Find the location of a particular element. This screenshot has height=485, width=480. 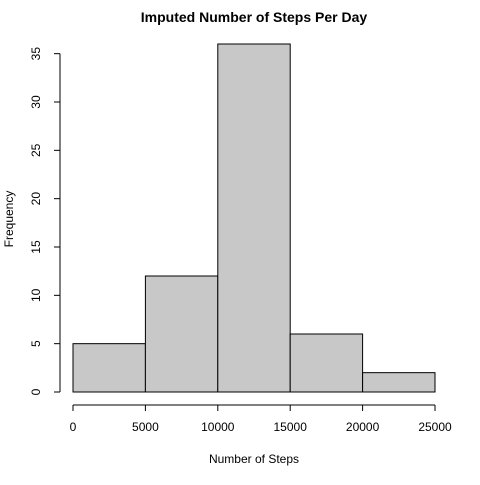

x-tick-label: 20000 is located at coordinates (363, 427).